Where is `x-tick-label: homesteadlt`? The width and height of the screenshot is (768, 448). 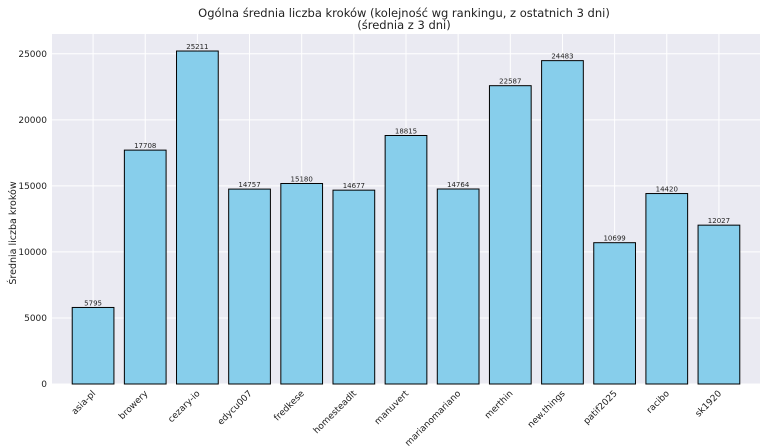 x-tick-label: homesteadlt is located at coordinates (335, 412).